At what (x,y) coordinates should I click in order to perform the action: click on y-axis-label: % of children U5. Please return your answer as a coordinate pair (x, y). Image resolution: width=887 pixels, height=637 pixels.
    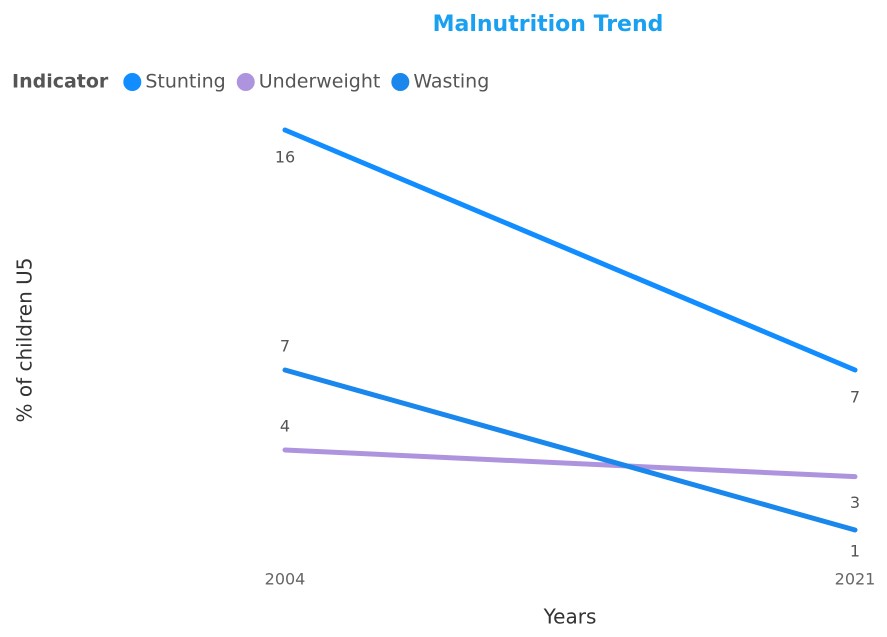
    Looking at the image, I should click on (25, 340).